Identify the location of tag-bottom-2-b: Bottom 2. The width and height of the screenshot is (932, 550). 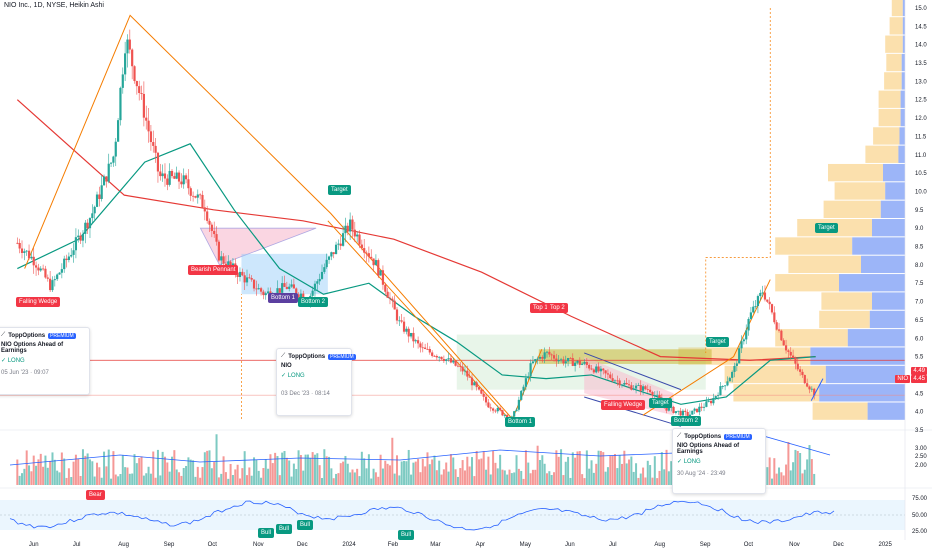
(686, 421).